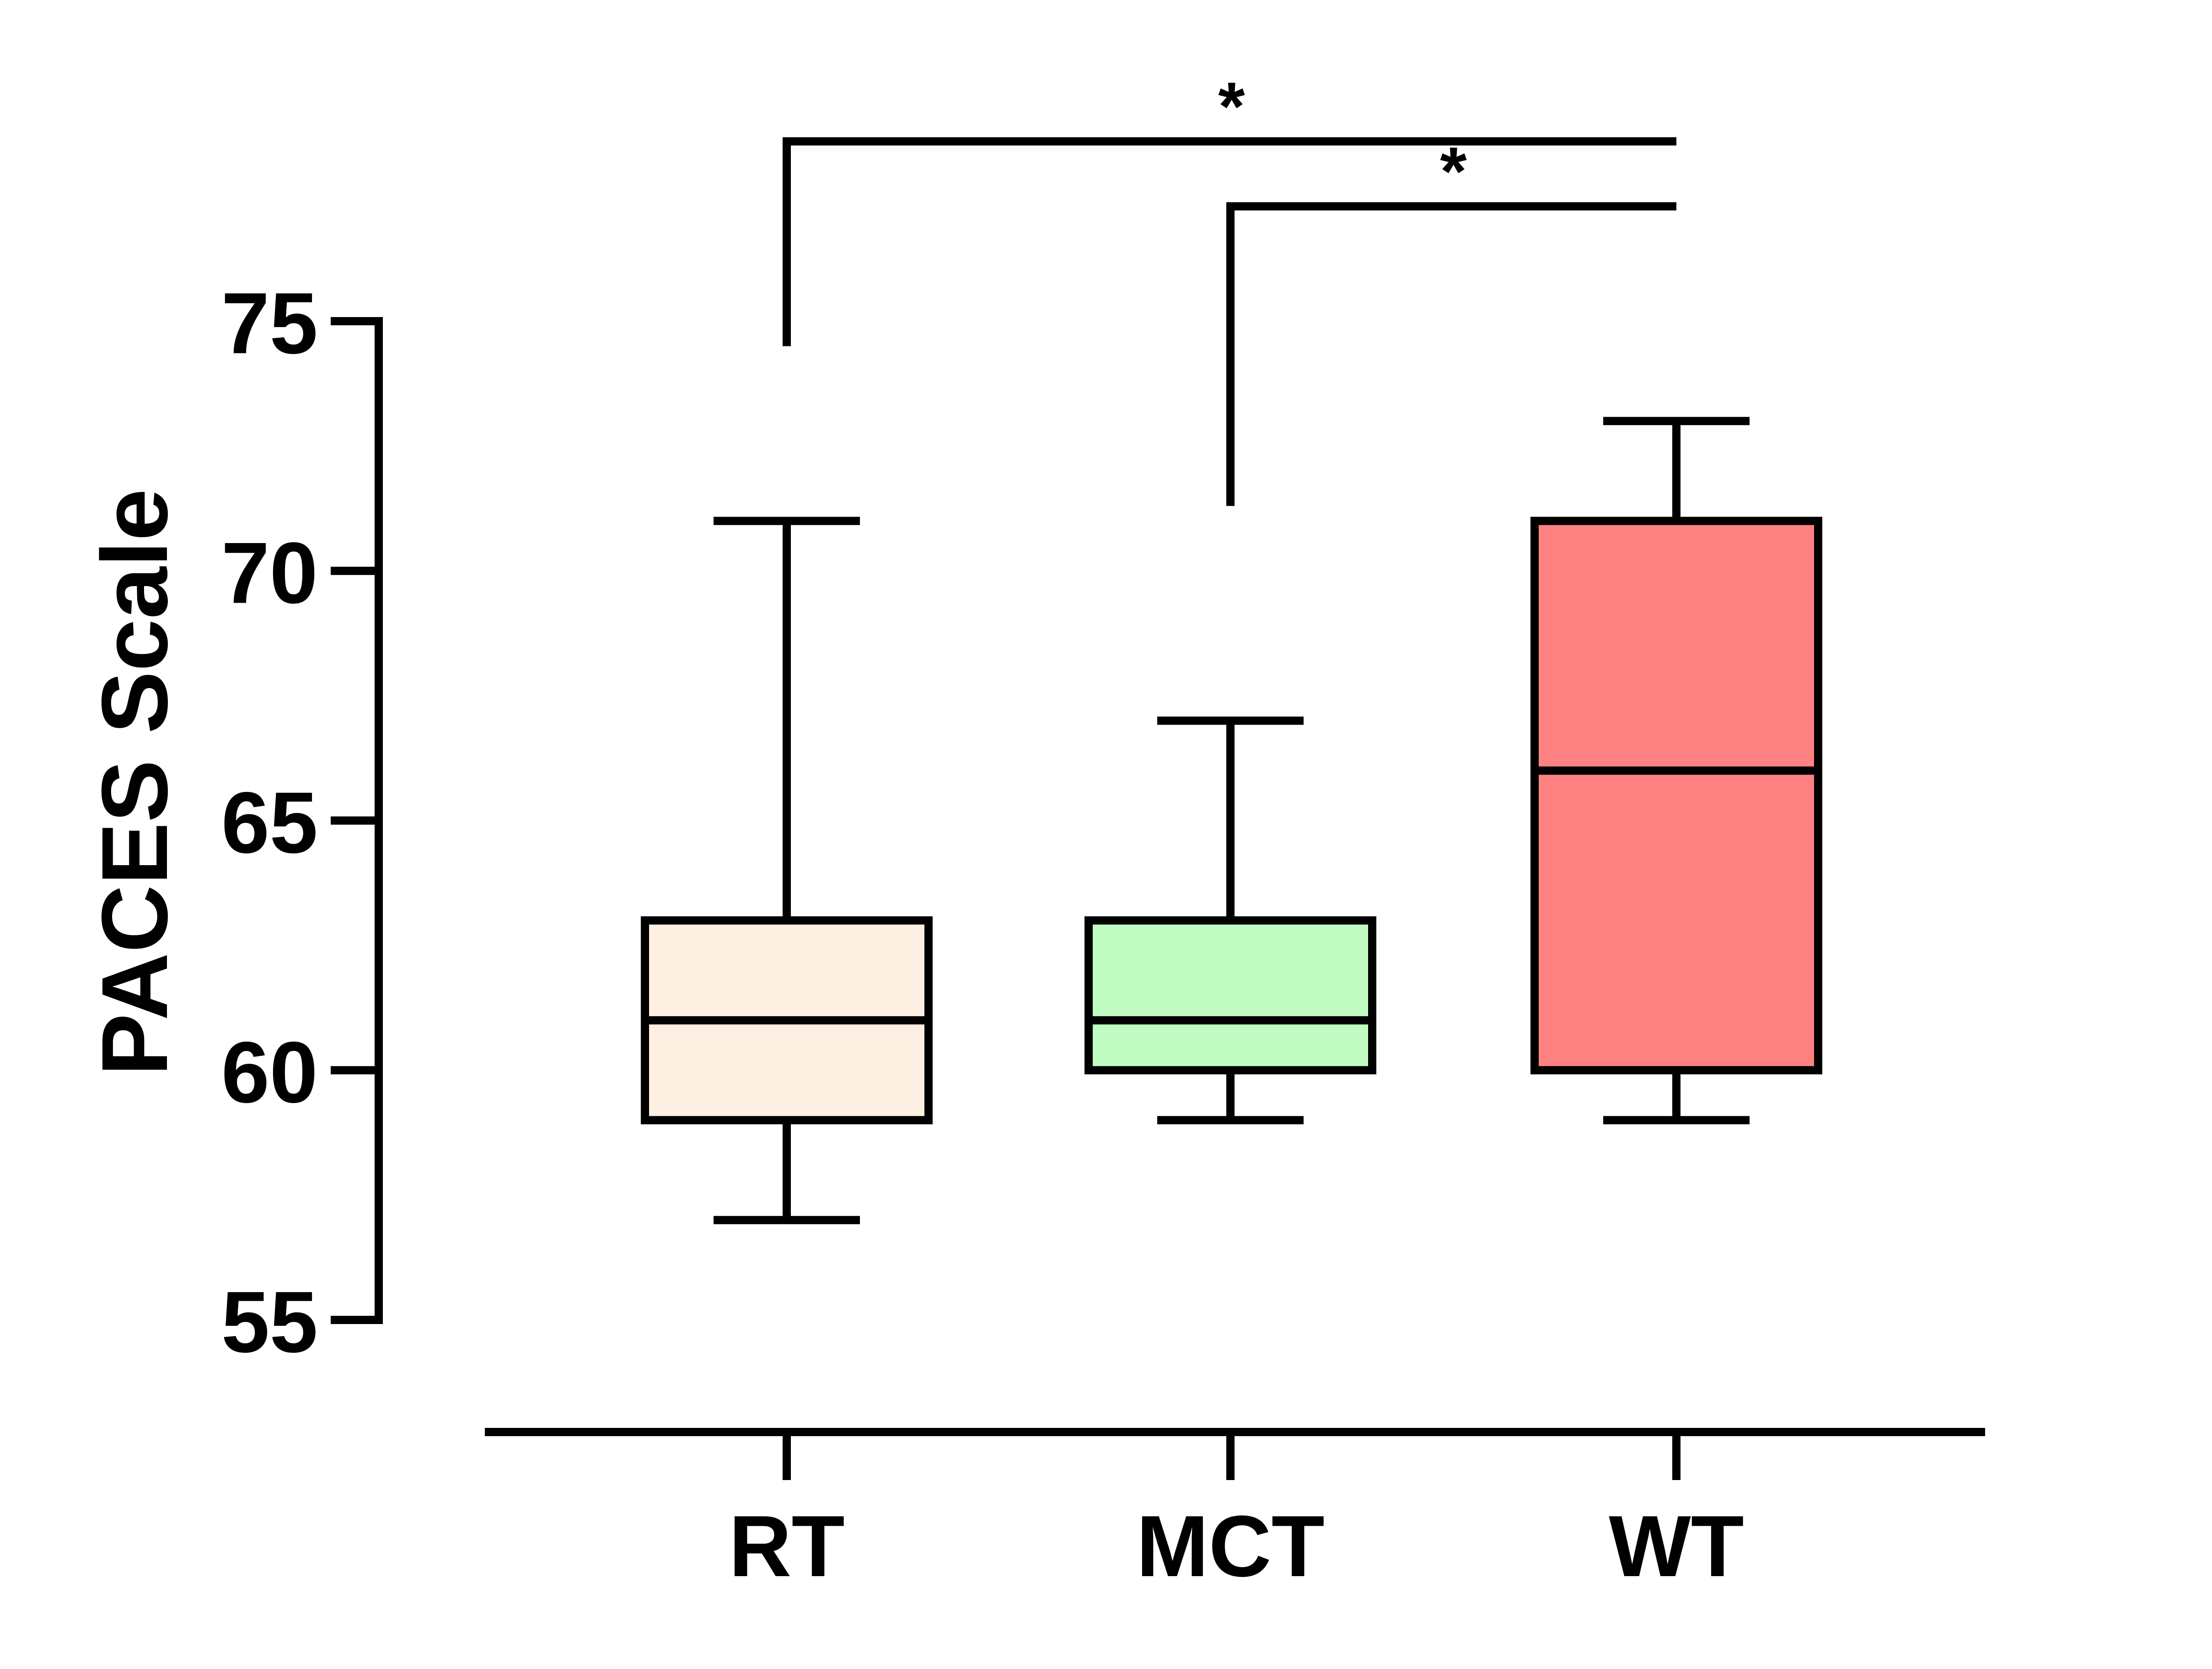  Describe the element at coordinates (786, 1546) in the screenshot. I see `x-tick-label-rt: RT` at that location.